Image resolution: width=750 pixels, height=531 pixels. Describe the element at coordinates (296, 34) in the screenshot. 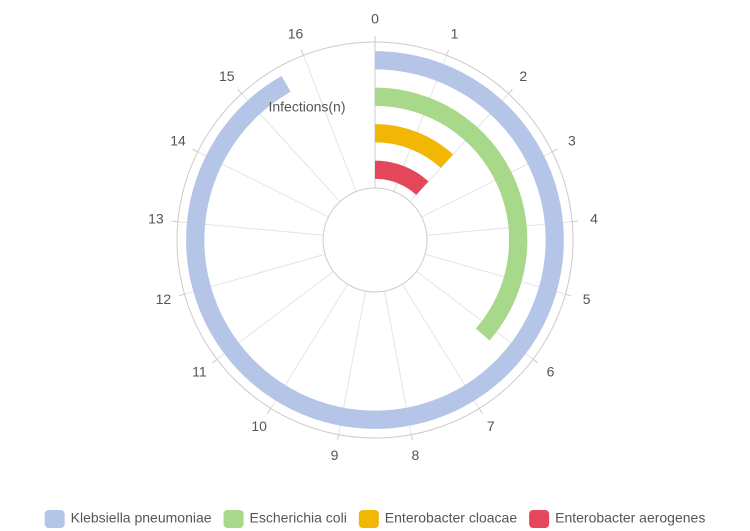

I see `angle-tick-label: 16` at that location.